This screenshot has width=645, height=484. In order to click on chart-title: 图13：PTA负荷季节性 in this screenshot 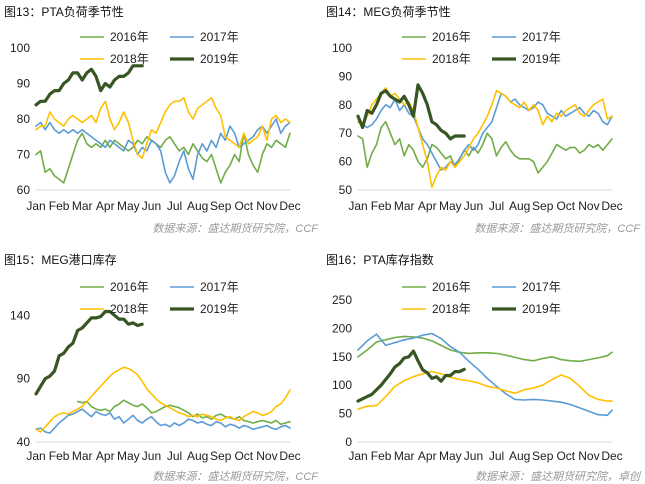, I will do `click(64, 12)`.